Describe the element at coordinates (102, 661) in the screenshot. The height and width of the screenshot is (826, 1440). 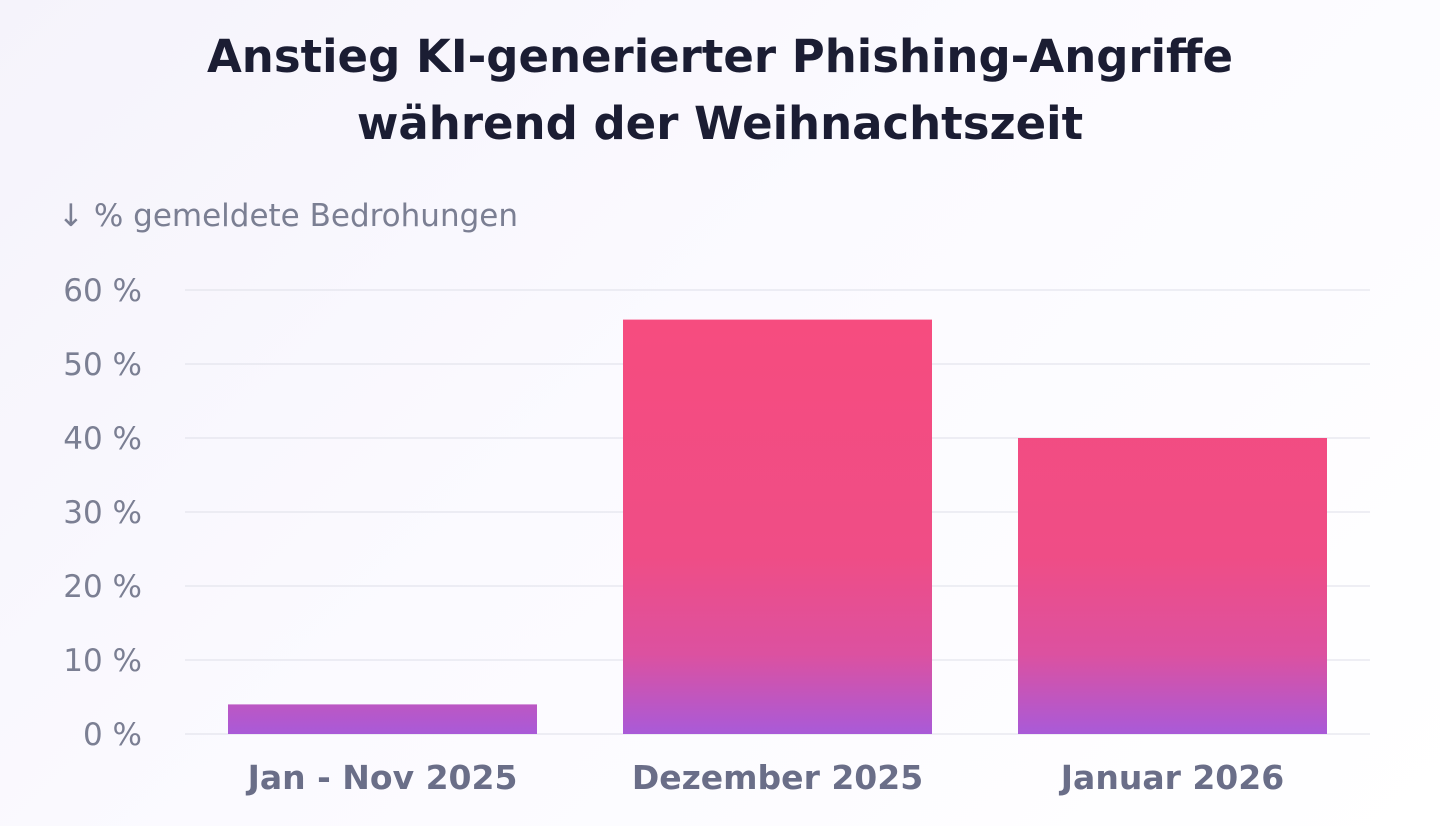
I see `y-tick-label: 10 %` at that location.